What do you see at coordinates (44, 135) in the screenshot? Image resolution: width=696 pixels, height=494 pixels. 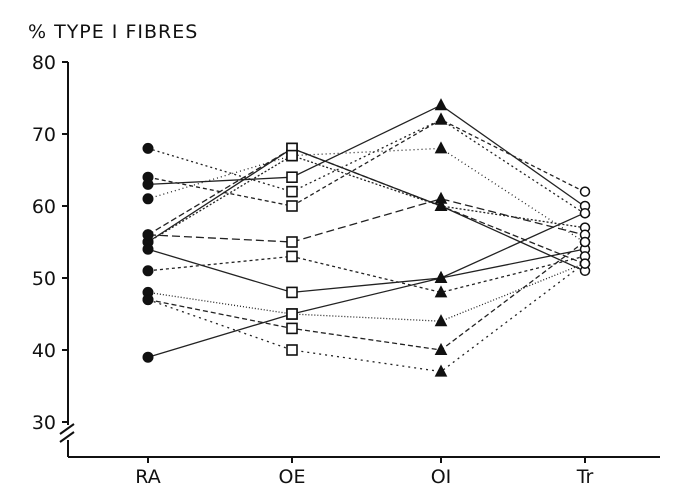 I see `y-tick-label: 70` at bounding box center [44, 135].